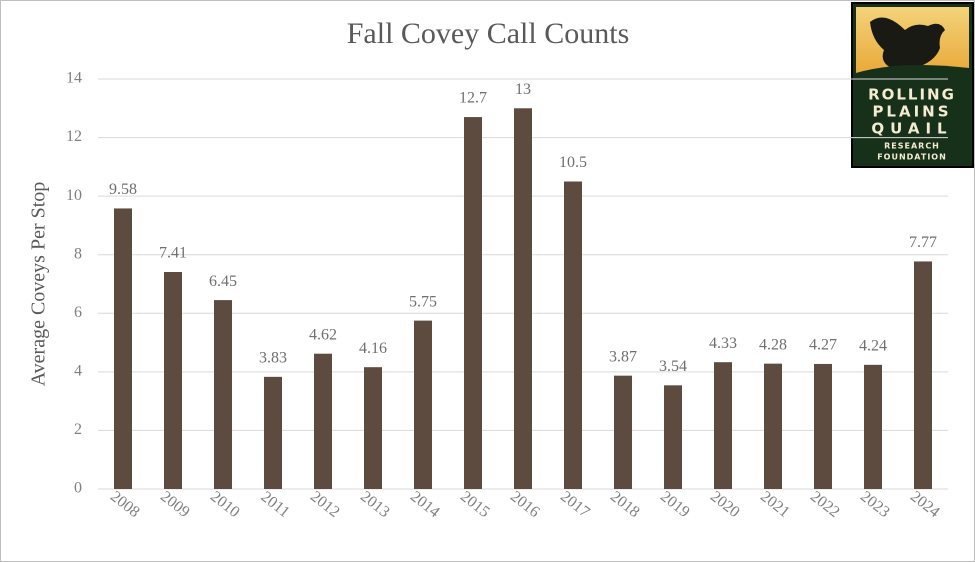  Describe the element at coordinates (873, 346) in the screenshot. I see `data-label: 4.24` at that location.